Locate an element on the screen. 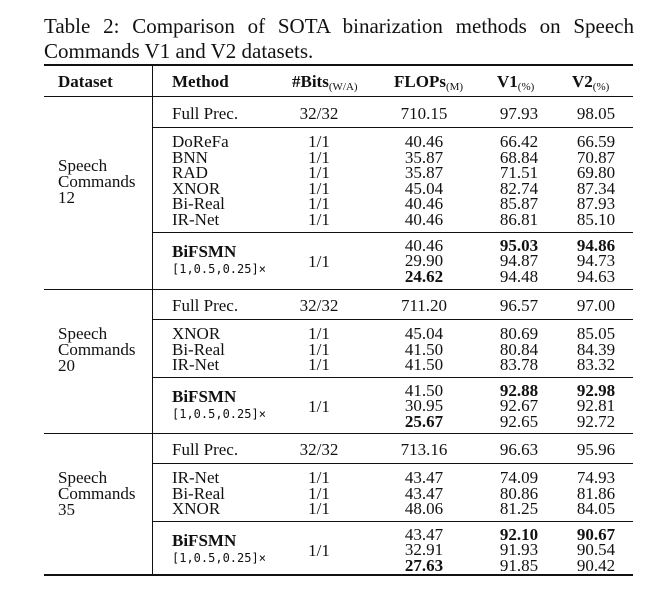  method-name: BNN is located at coordinates (190, 157).